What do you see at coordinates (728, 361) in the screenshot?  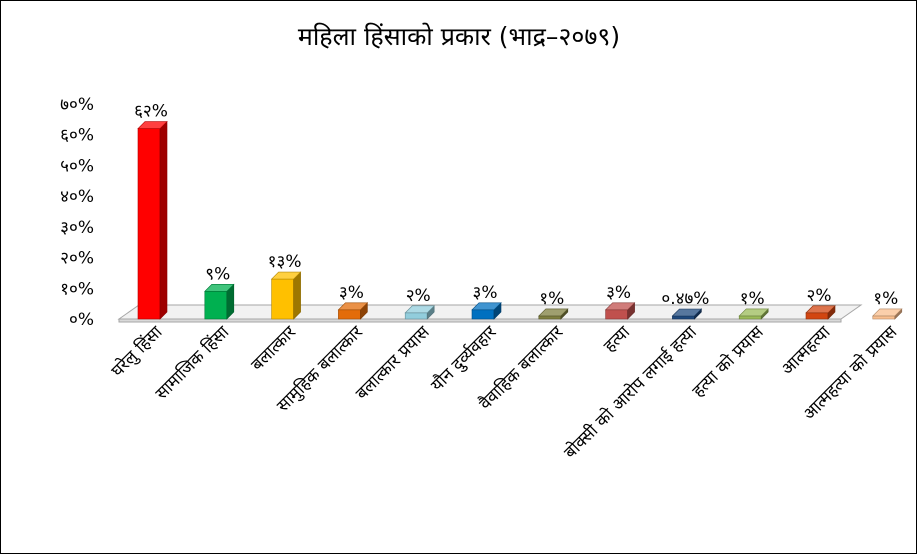 I see `x-tick-label: हत्या को प्रयास` at bounding box center [728, 361].